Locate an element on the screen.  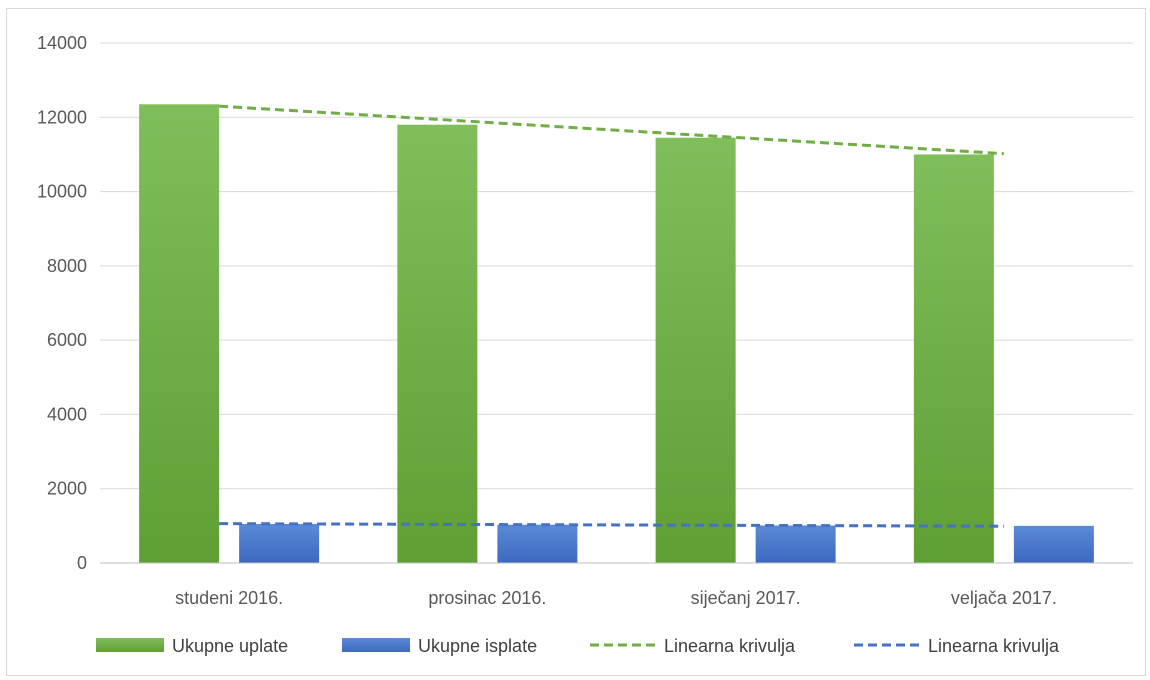
trendline-uplate is located at coordinates (611, 130).